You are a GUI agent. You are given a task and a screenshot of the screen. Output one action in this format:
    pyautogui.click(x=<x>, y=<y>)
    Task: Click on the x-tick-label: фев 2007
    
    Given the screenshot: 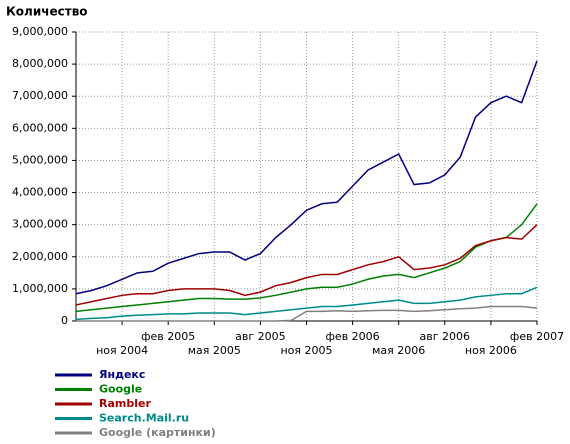 What is the action you would take?
    pyautogui.click(x=537, y=336)
    